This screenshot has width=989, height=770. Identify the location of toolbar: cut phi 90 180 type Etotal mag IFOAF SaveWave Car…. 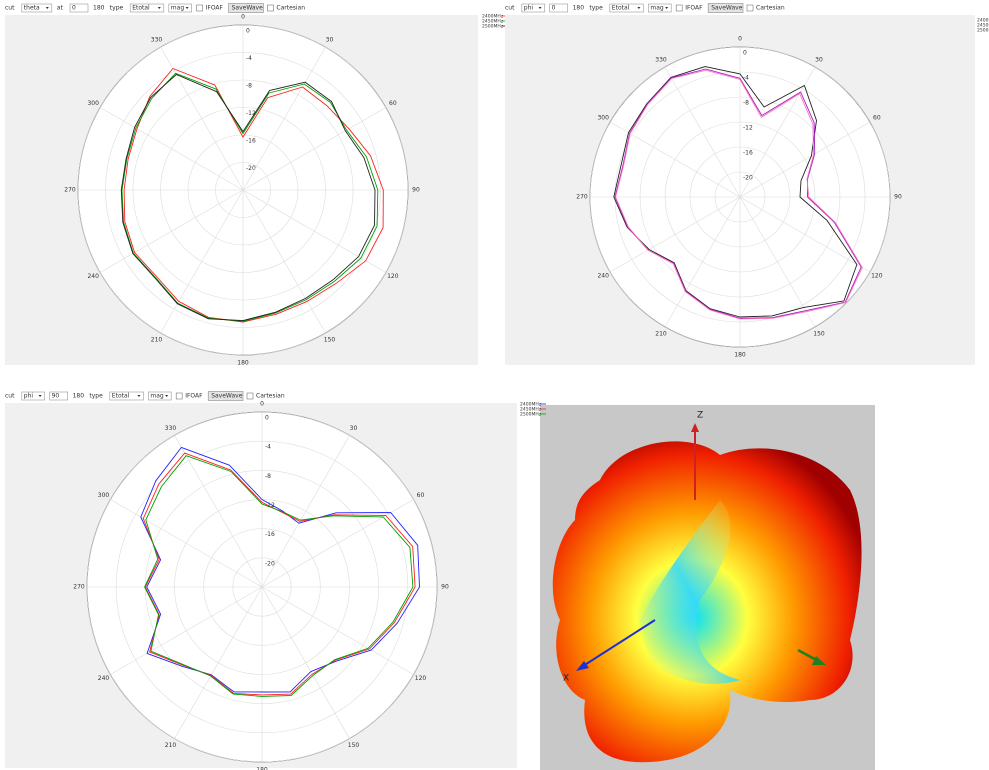
(145, 396).